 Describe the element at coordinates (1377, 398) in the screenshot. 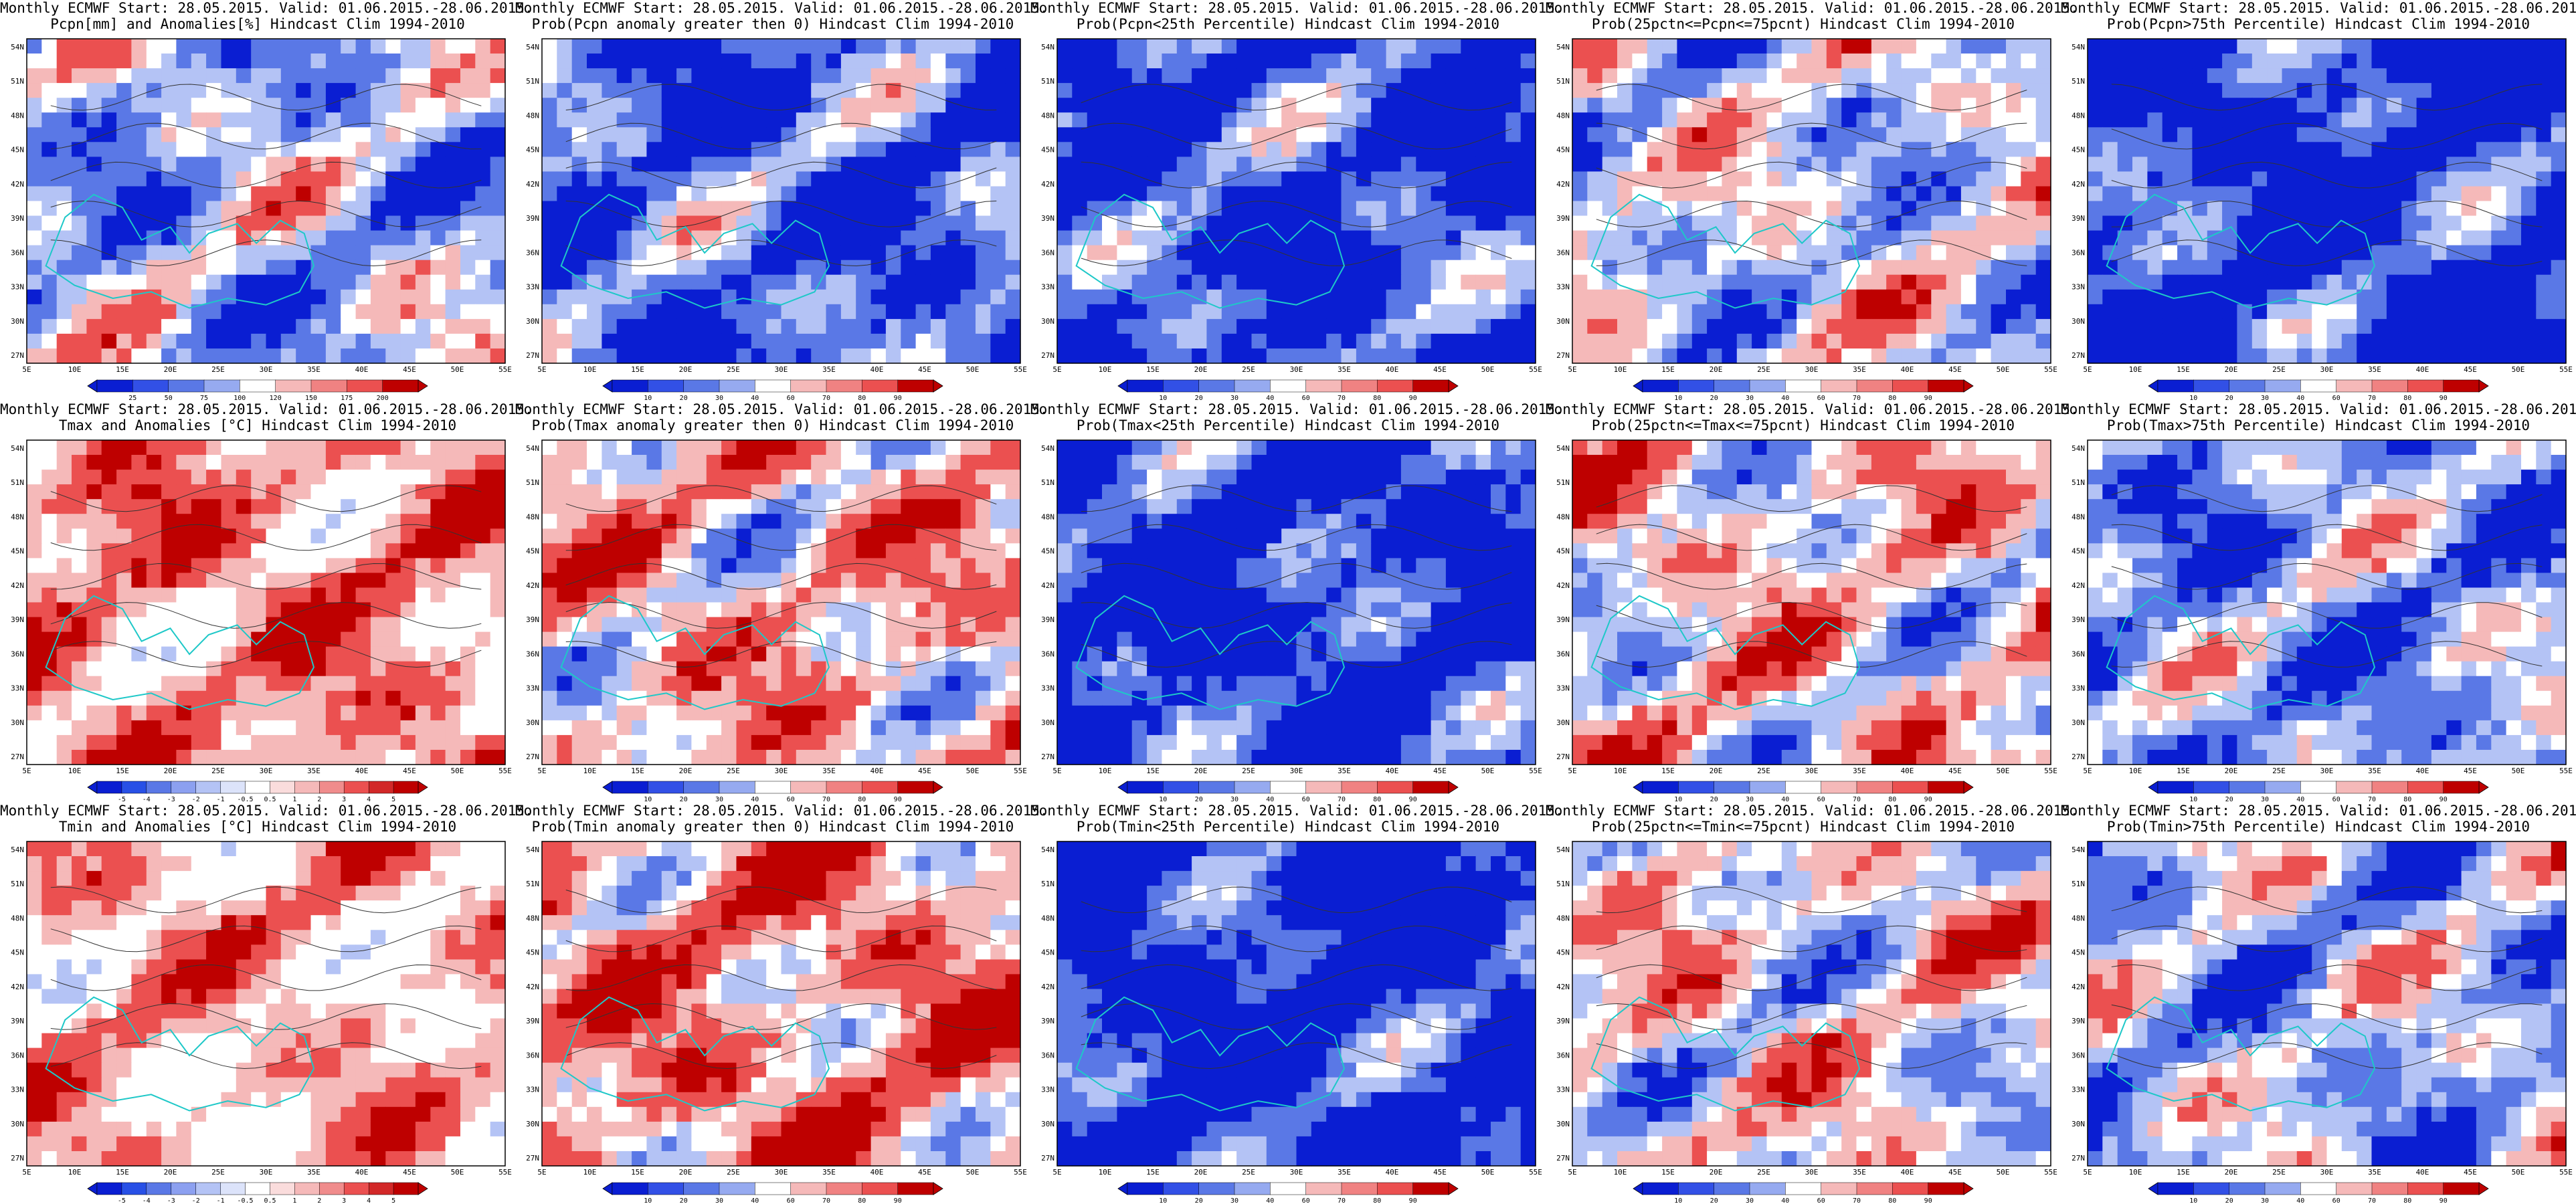

I see `colorbar-label: 80` at that location.